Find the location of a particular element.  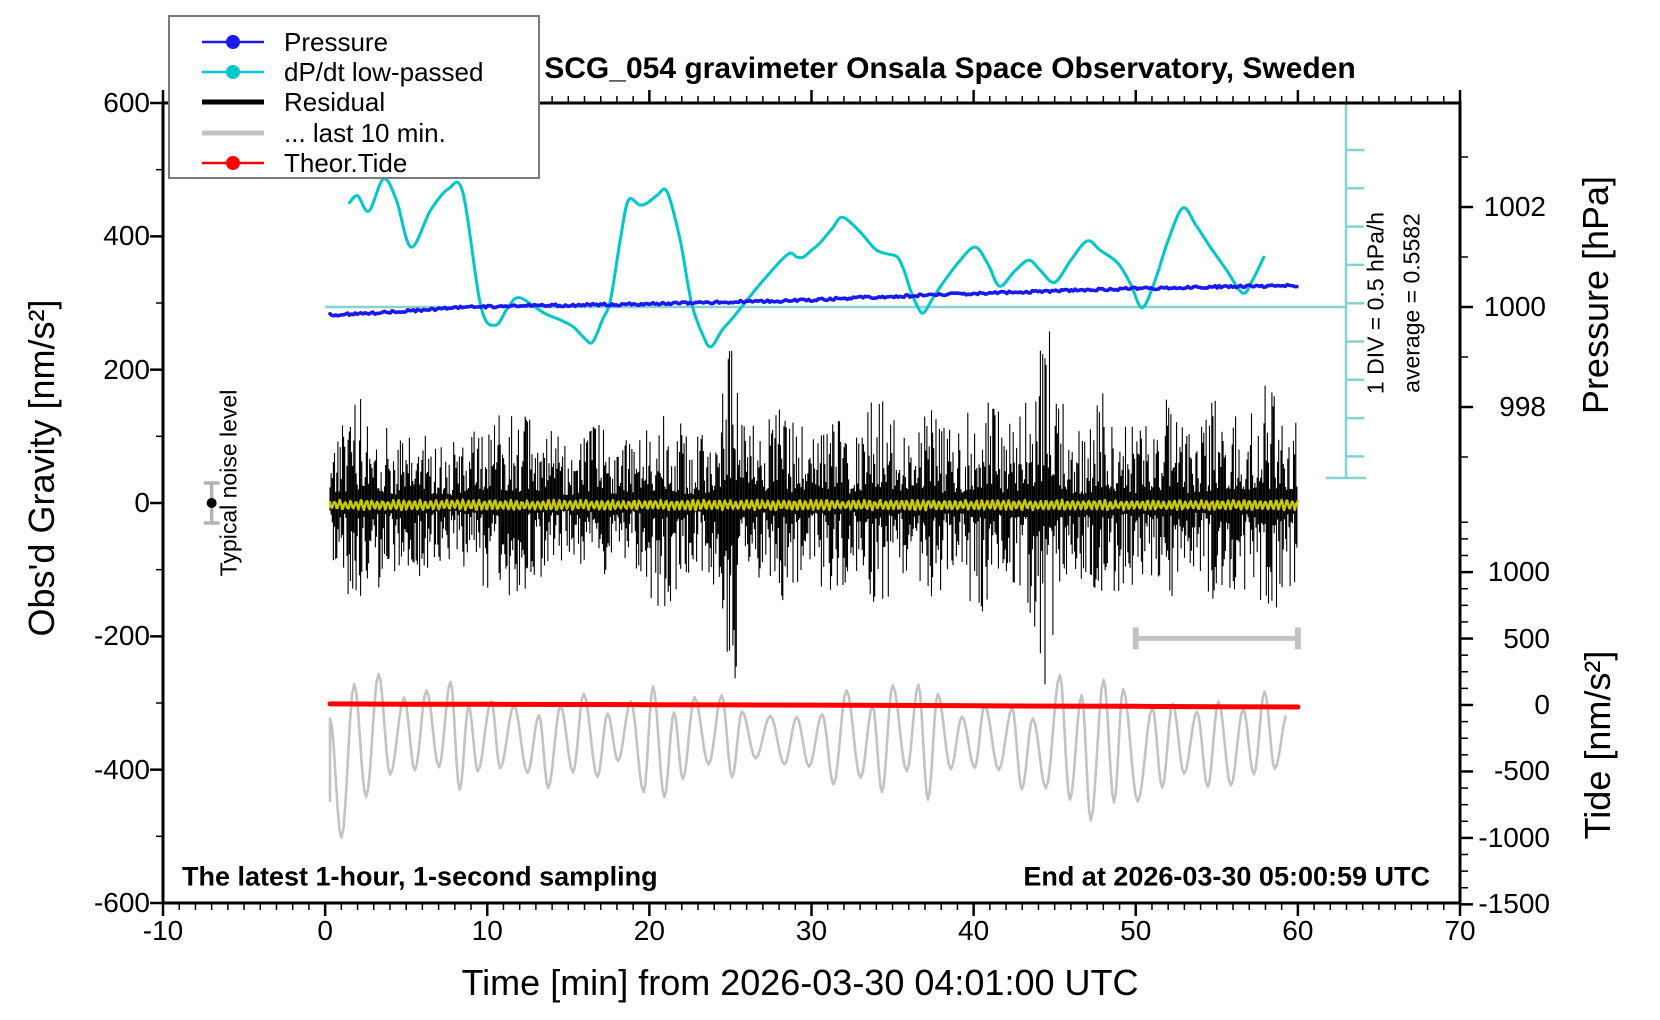

gravity-tick-label: 200 is located at coordinates (126, 369).